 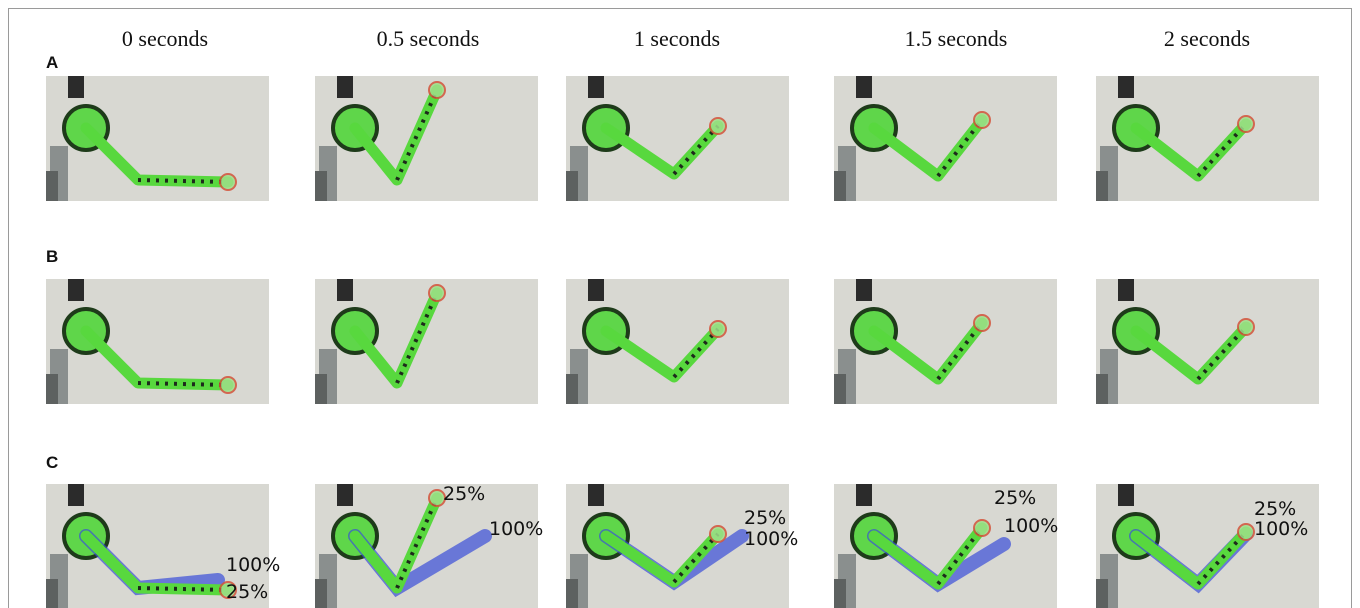 What do you see at coordinates (163, 546) in the screenshot?
I see `photo: 100% 25%` at bounding box center [163, 546].